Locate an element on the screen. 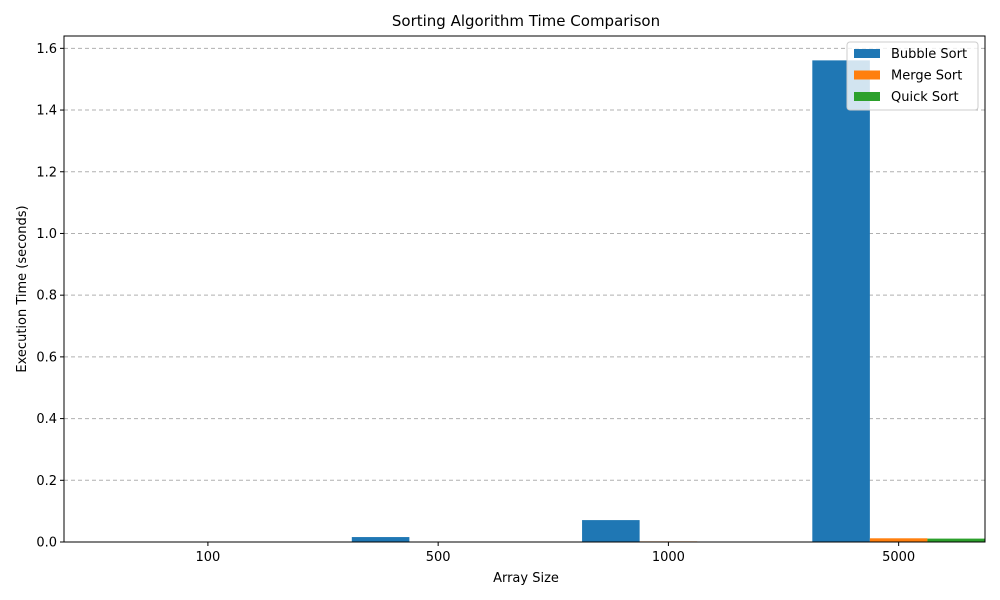 The width and height of the screenshot is (1000, 600). y-tick-label: 1.2 is located at coordinates (46, 172).